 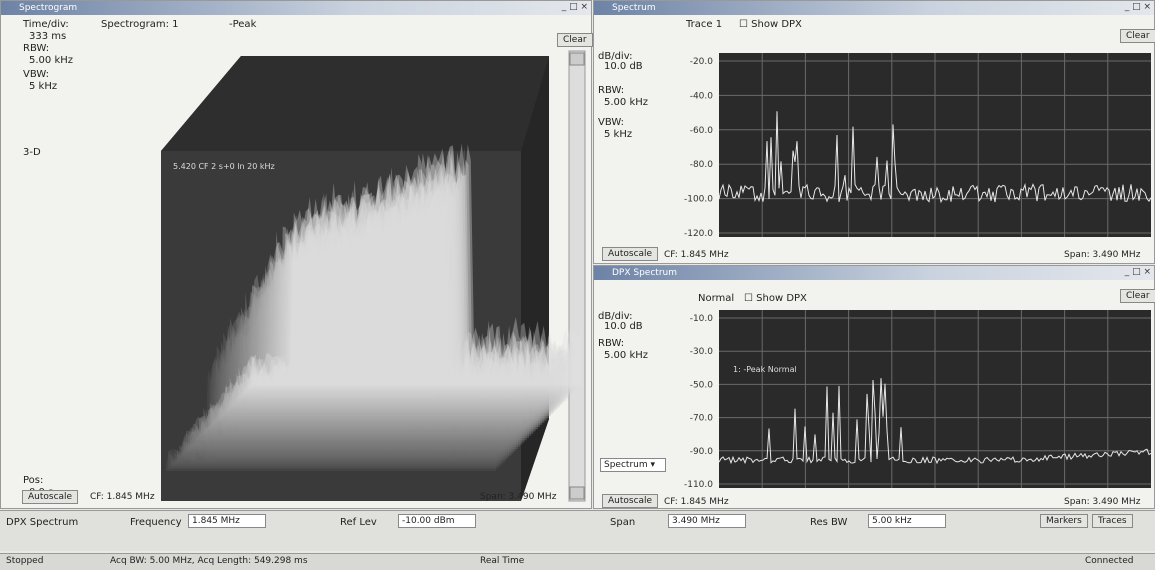 I want to click on y-tick-label: -120.0, so click(x=698, y=234).